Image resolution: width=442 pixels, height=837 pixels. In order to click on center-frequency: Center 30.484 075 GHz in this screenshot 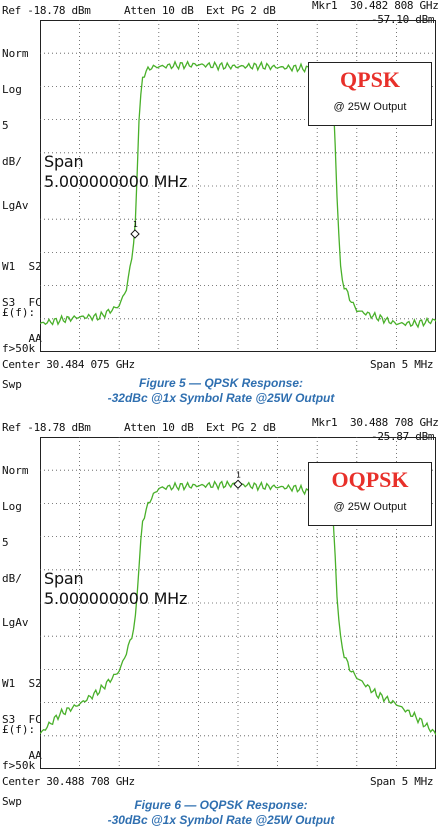, I will do `click(68, 364)`.